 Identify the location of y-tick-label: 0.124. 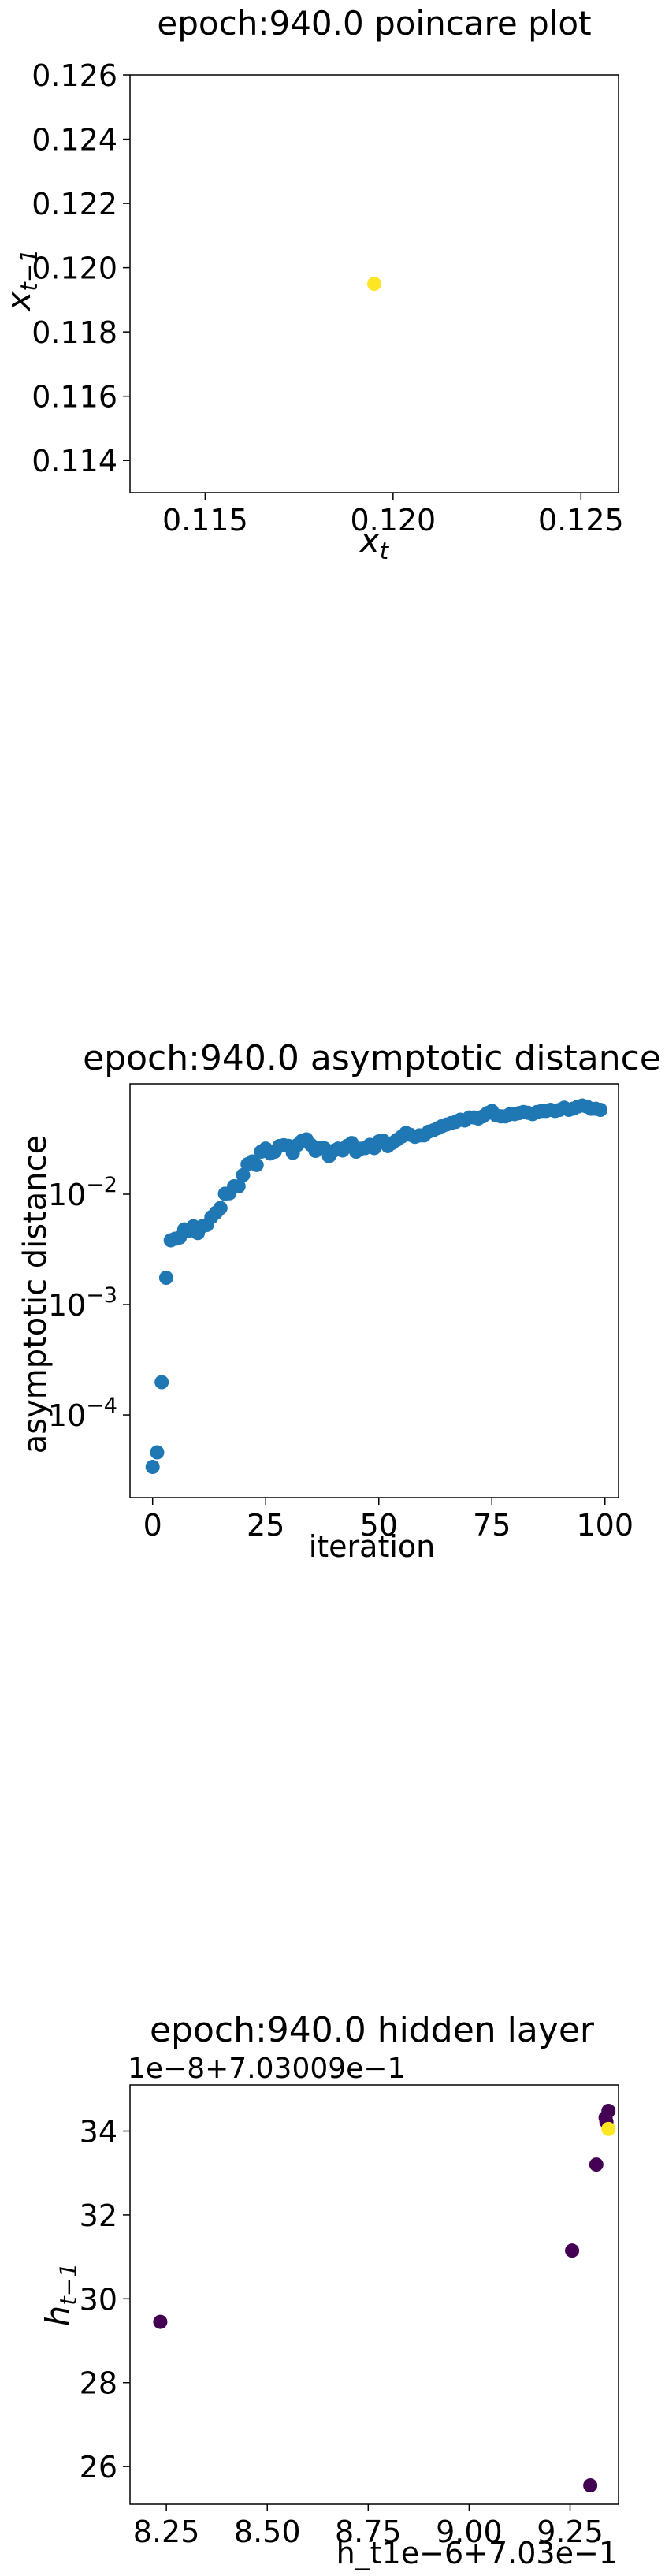
(74, 140).